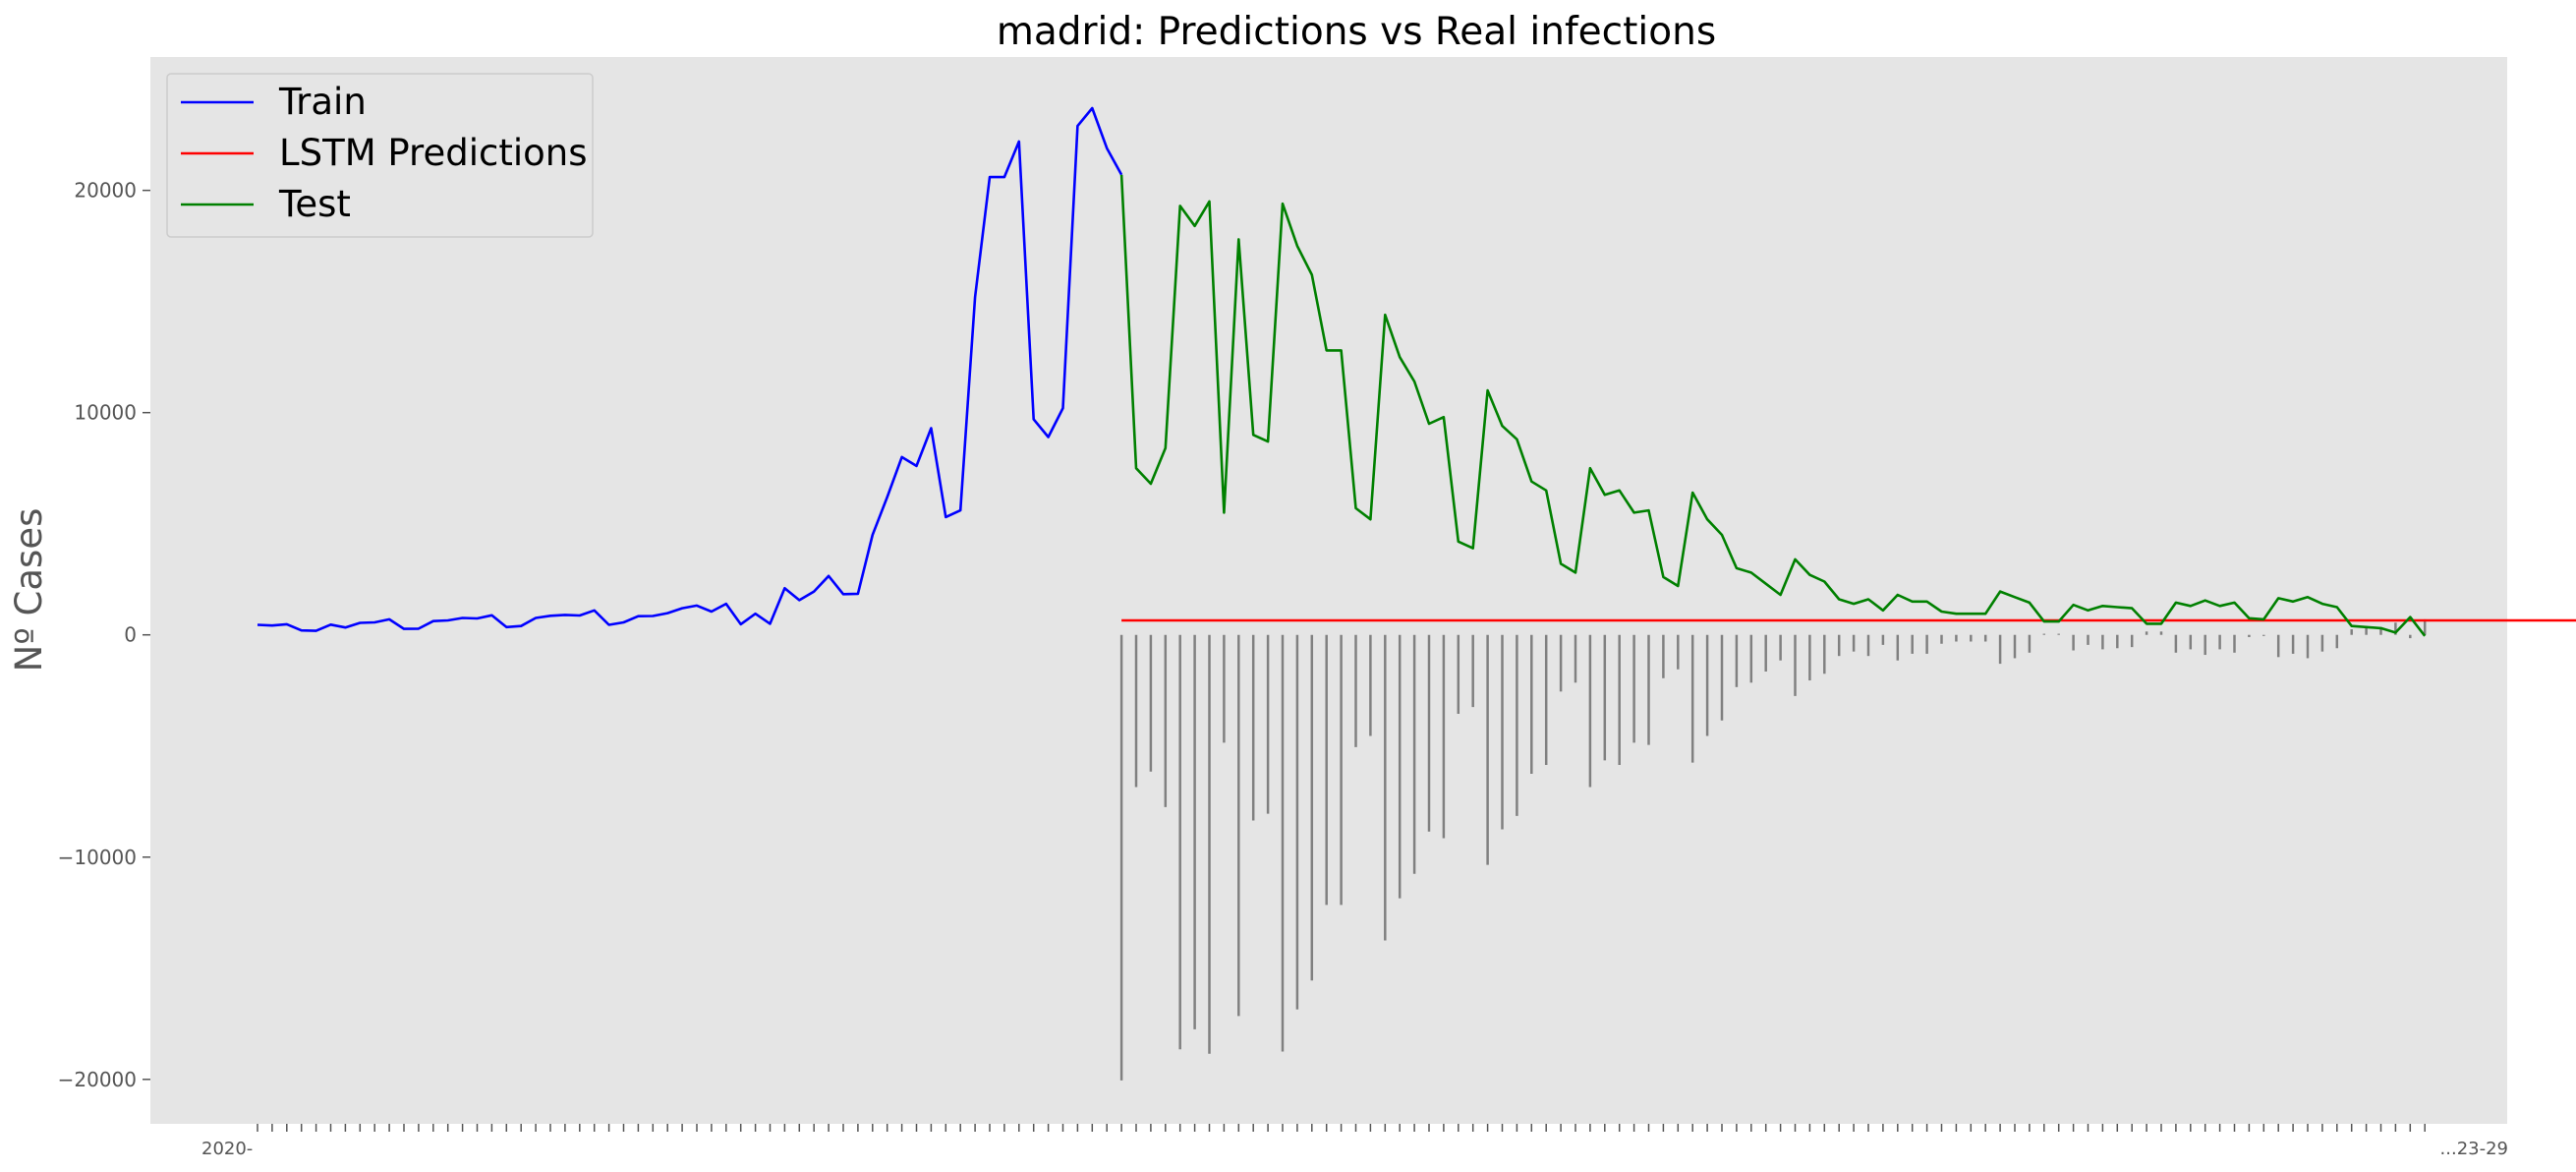 The width and height of the screenshot is (2576, 1172). What do you see at coordinates (106, 191) in the screenshot?
I see `y-tick-label: 20000` at bounding box center [106, 191].